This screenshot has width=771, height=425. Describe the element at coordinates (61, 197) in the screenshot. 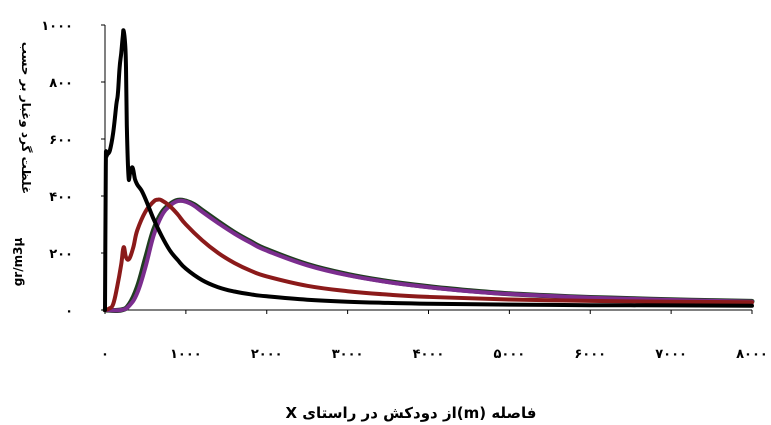

I see `y-tick-label: ۴۰۰` at that location.